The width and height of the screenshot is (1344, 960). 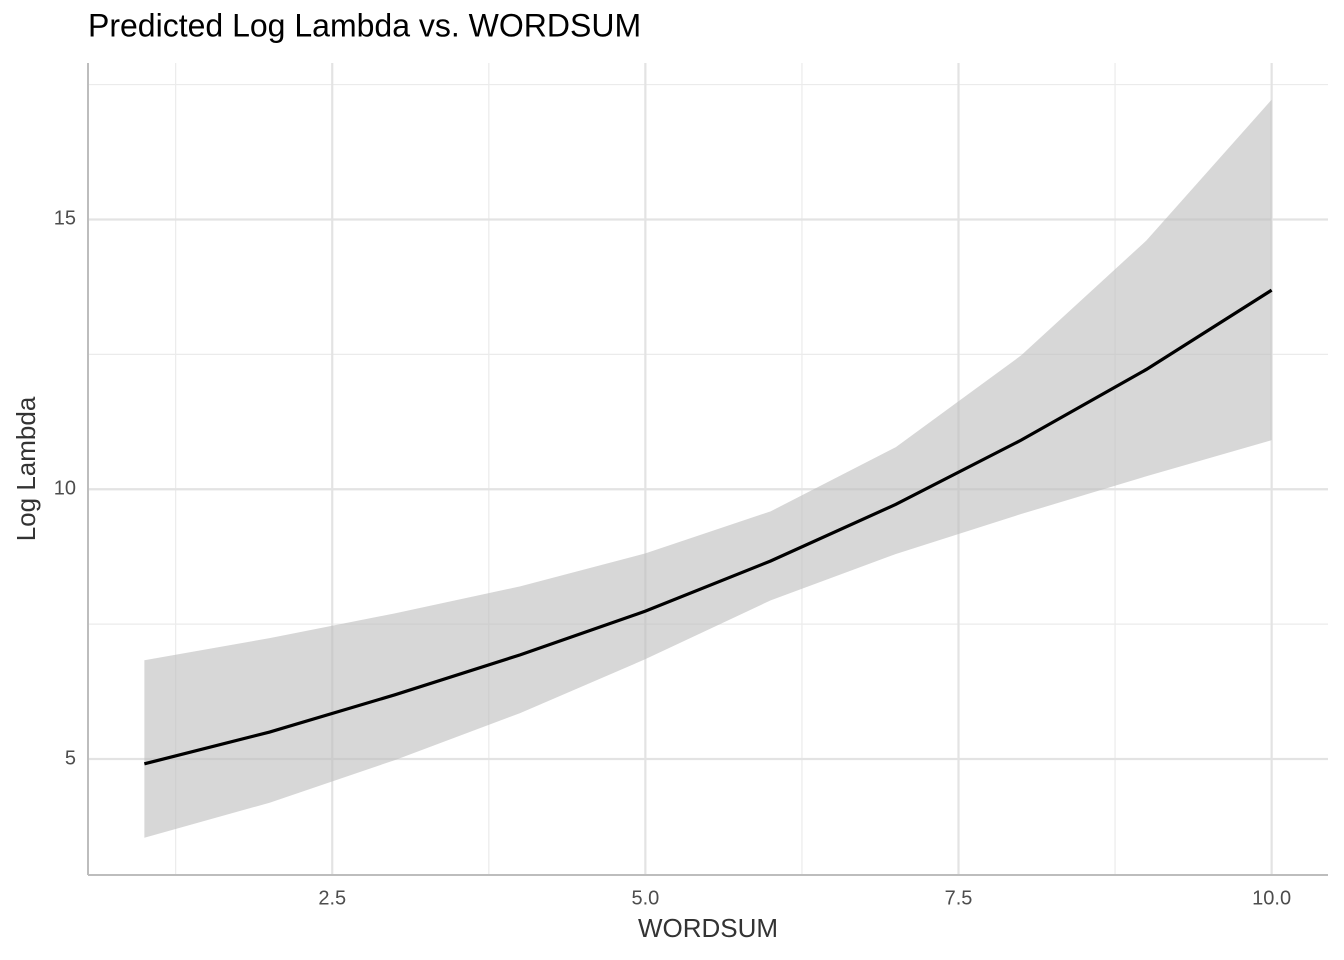 What do you see at coordinates (645, 898) in the screenshot?
I see `x-tick-label: 5.0` at bounding box center [645, 898].